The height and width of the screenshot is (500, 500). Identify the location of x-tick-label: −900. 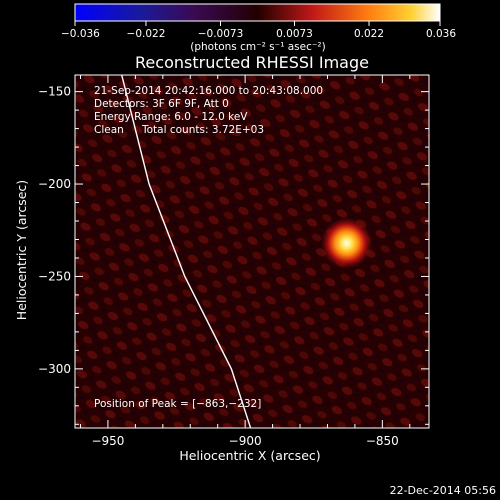
(245, 441).